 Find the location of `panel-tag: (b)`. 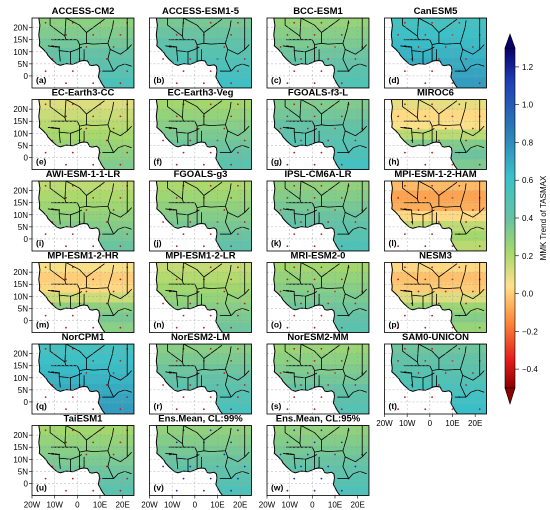

panel-tag: (b) is located at coordinates (159, 80).